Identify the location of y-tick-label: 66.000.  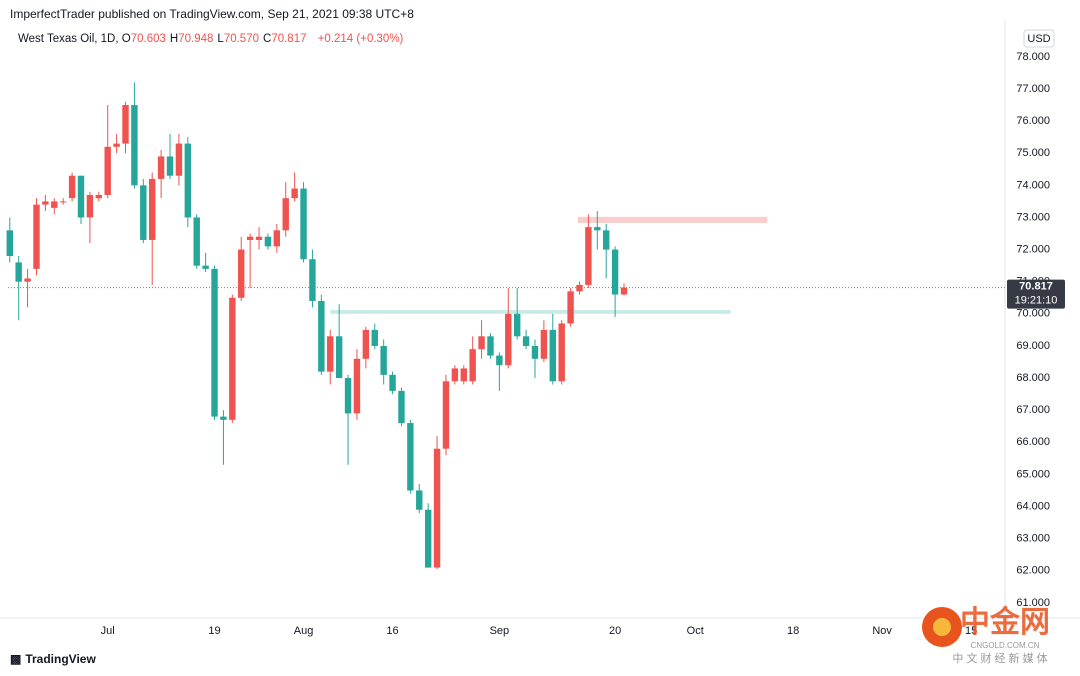
(1033, 442).